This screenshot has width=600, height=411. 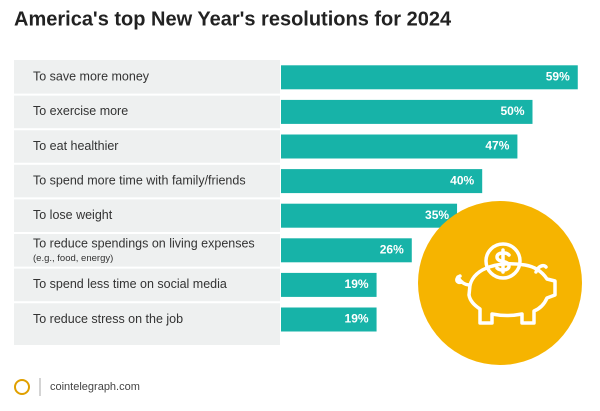 What do you see at coordinates (108, 319) in the screenshot?
I see `category-label: To reduce stress on the job` at bounding box center [108, 319].